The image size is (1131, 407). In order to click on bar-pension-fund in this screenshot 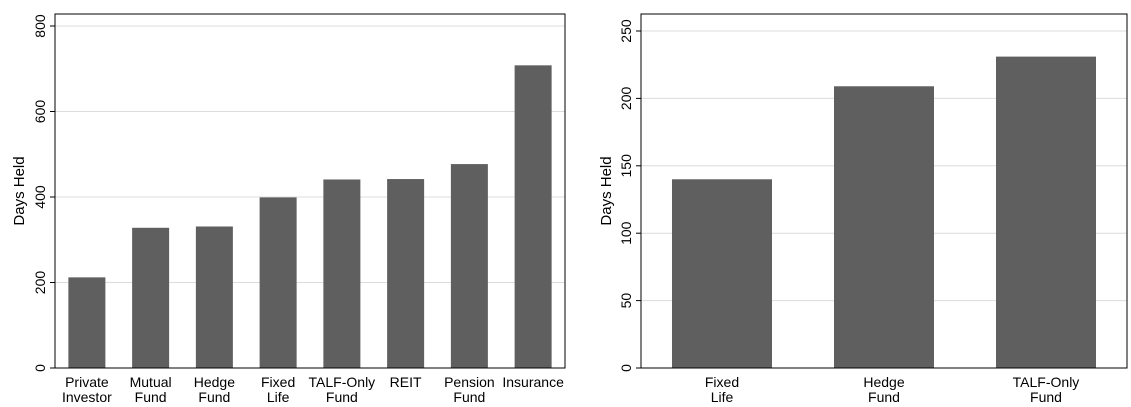, I will do `click(469, 266)`.